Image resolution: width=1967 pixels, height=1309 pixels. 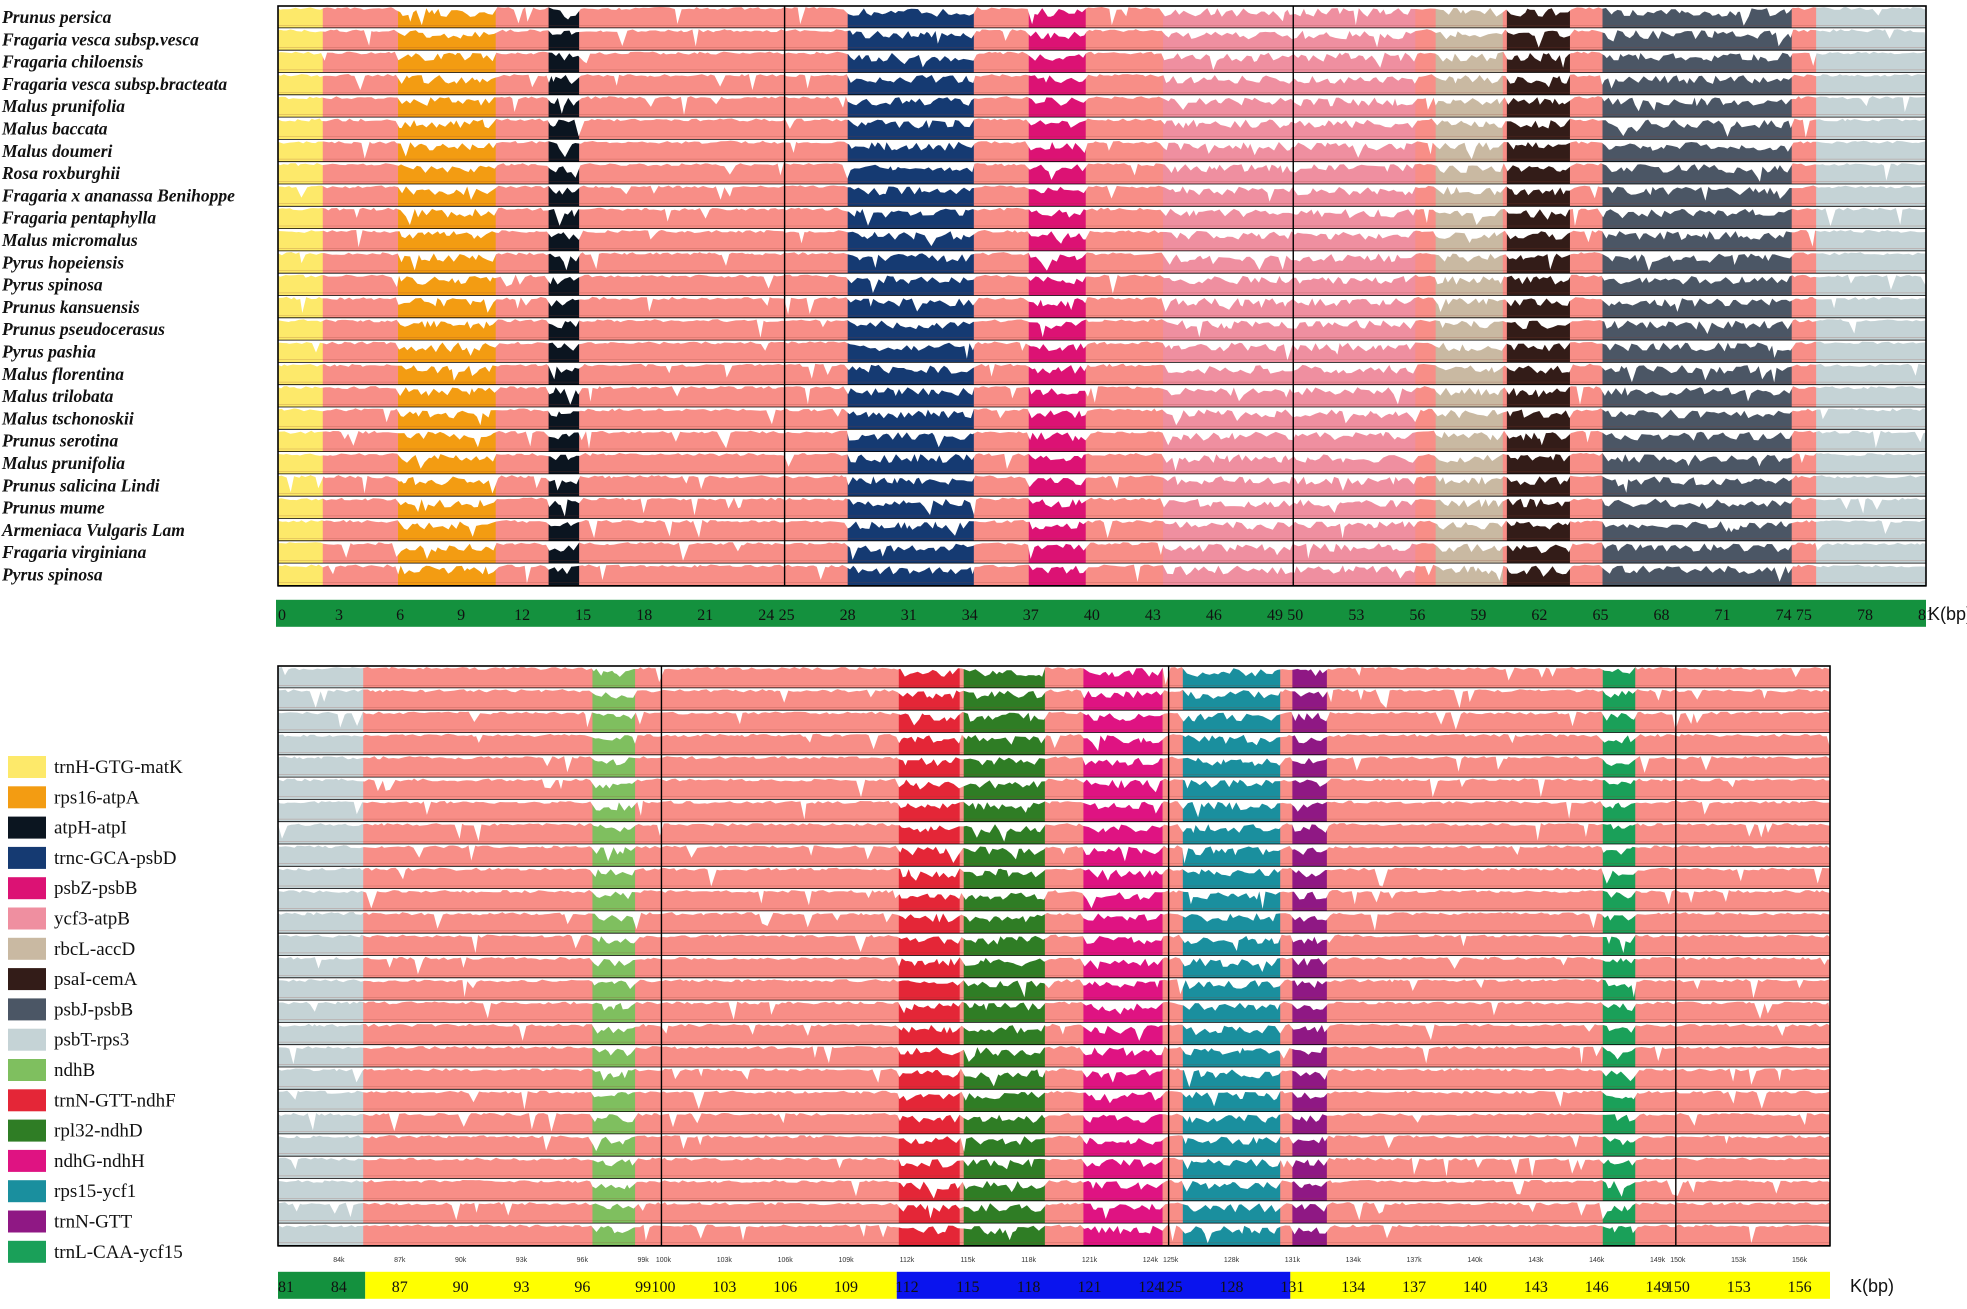 What do you see at coordinates (644, 615) in the screenshot?
I see `axis-tick-label: 18` at bounding box center [644, 615].